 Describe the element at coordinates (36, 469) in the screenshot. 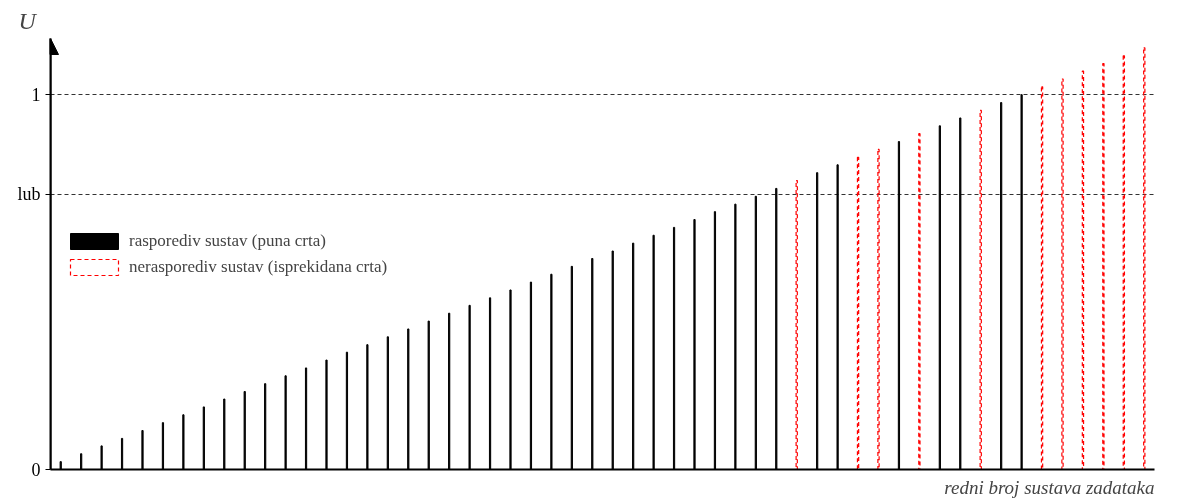

I see `y-tick-label: 0` at that location.